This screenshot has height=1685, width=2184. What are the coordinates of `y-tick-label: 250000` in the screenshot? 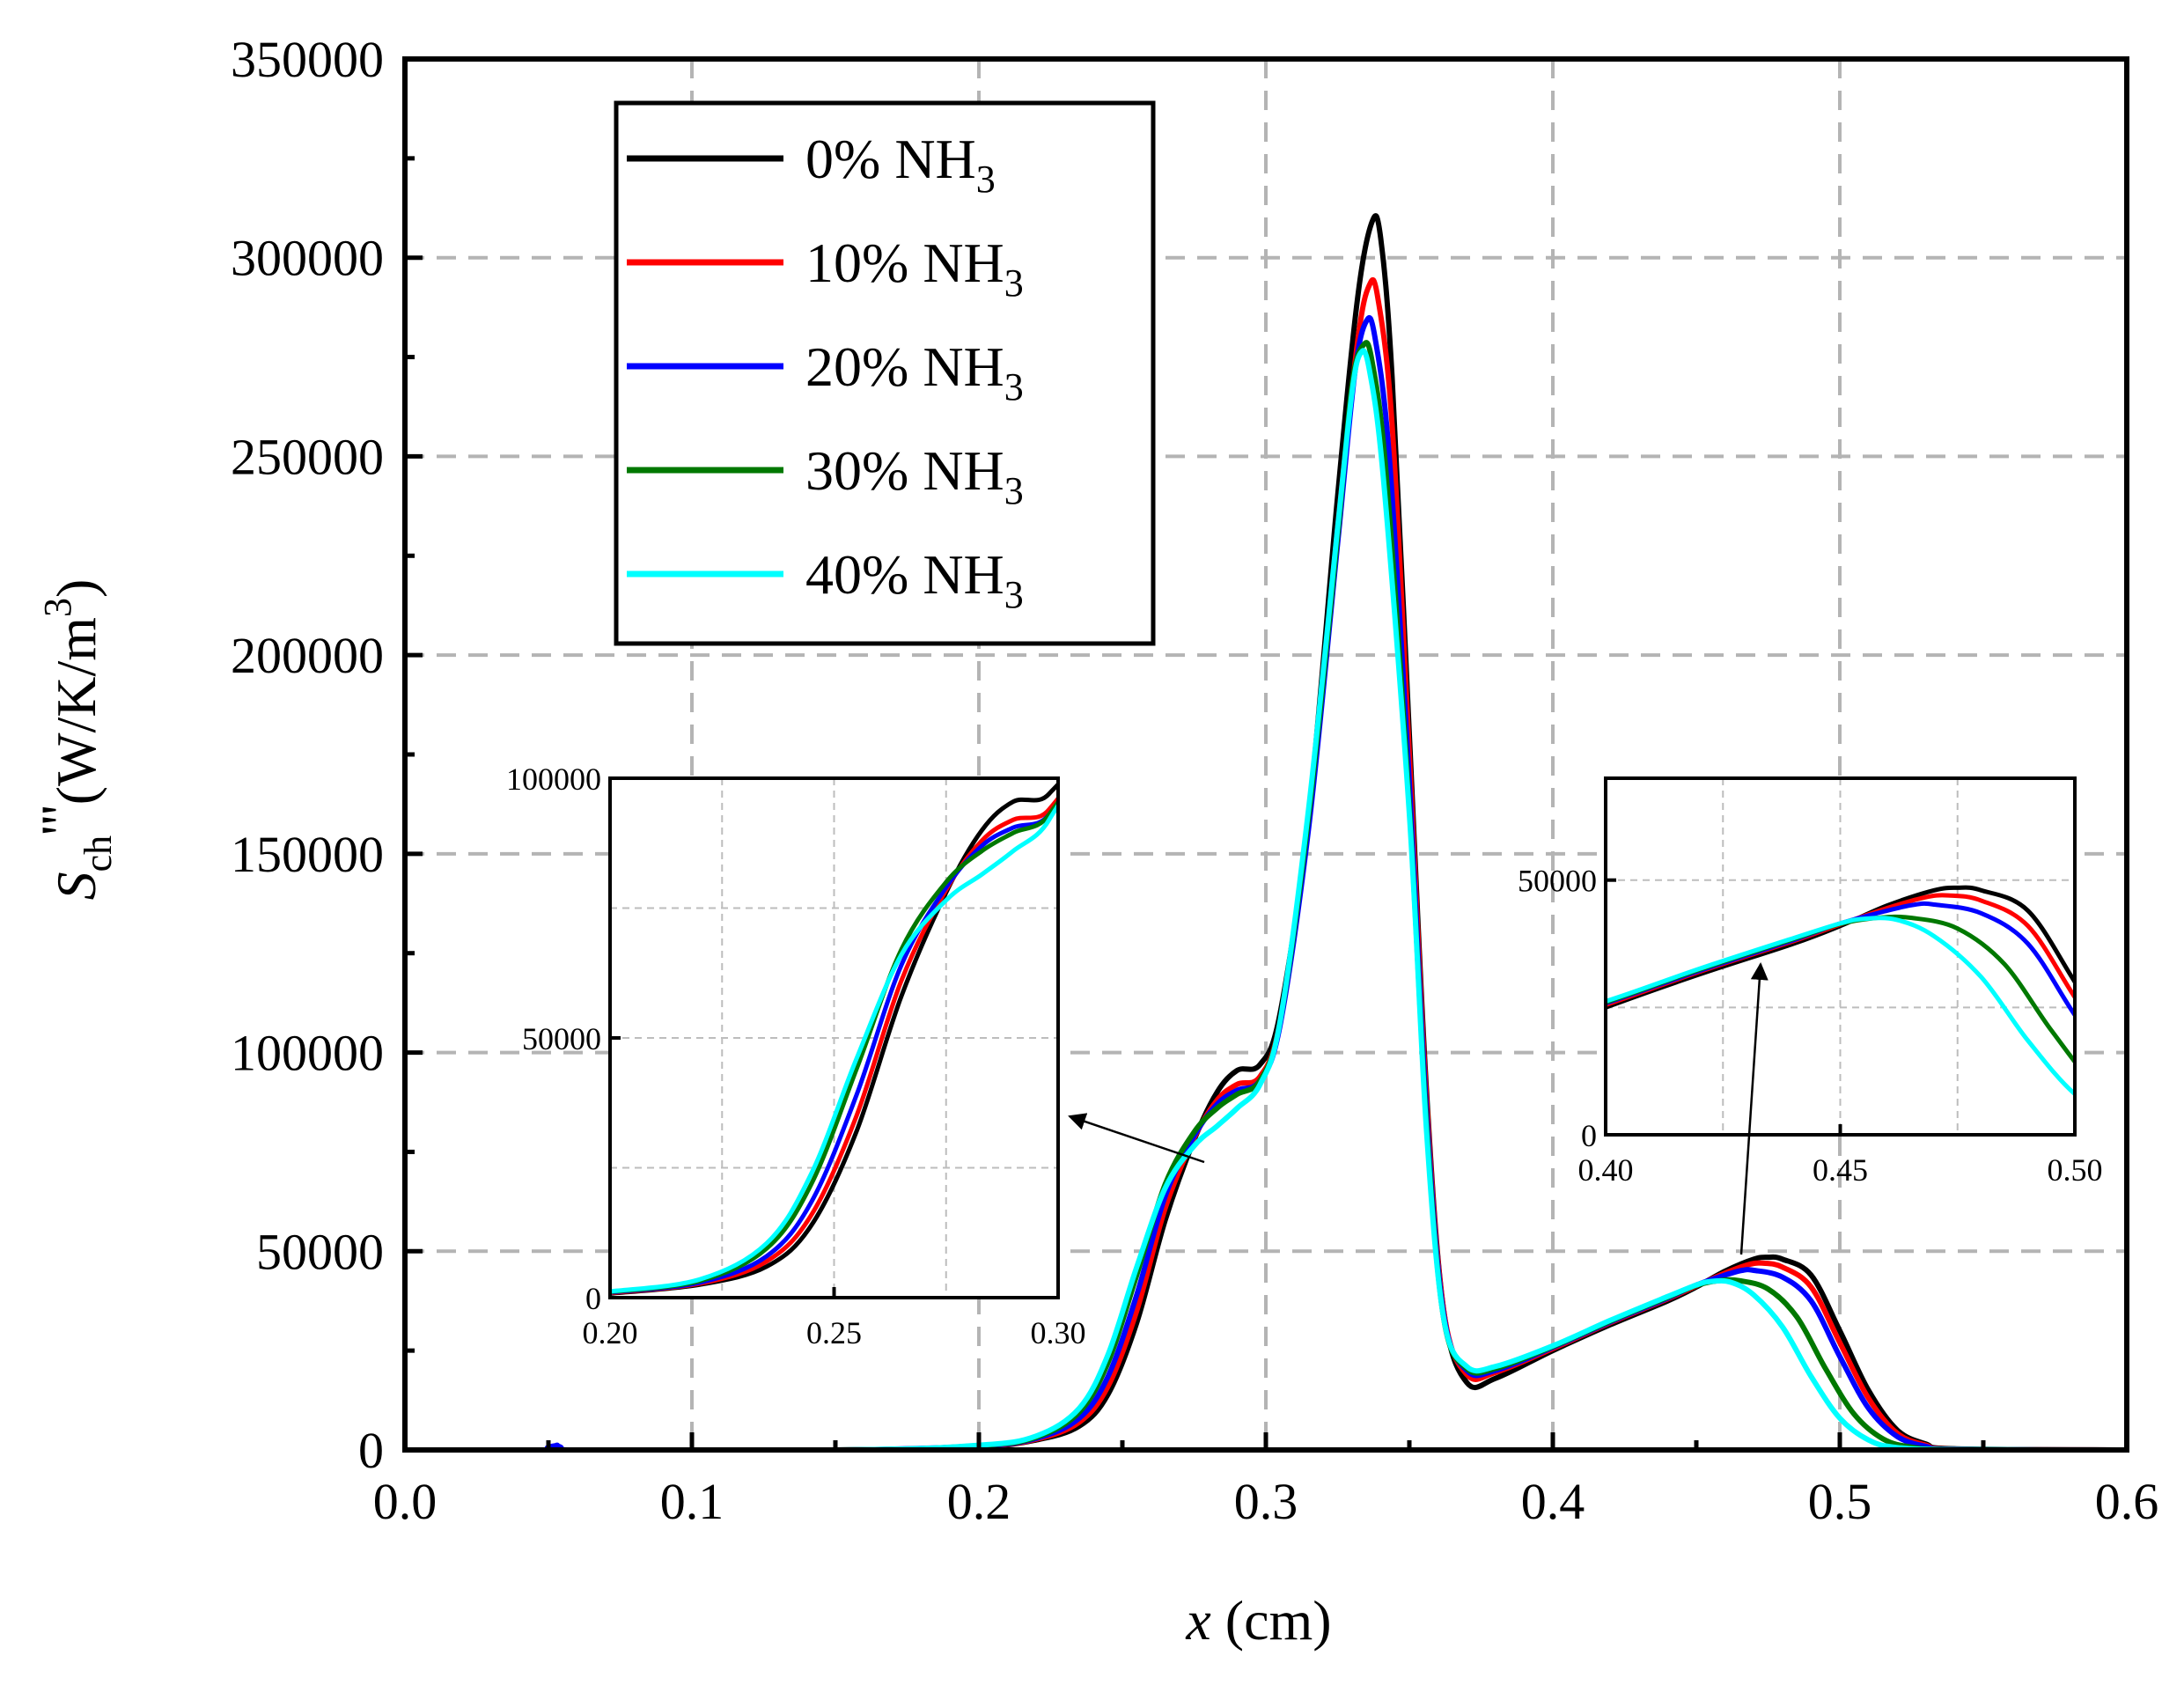 It's located at (307, 456).